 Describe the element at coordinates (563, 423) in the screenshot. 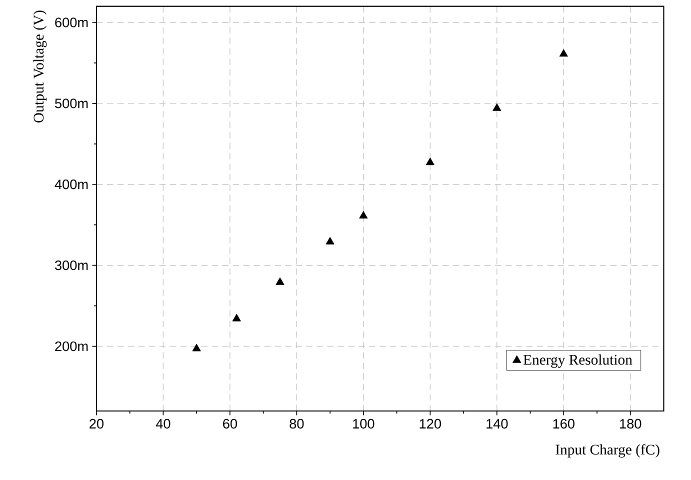

I see `x-tick-label: 160` at that location.